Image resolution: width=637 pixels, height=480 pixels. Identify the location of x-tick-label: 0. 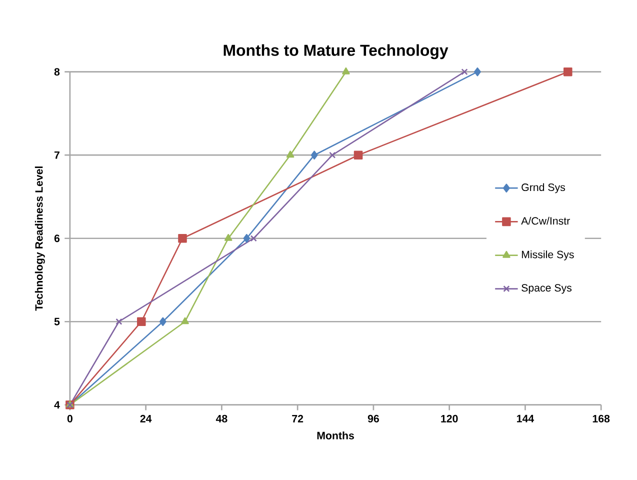
(69, 419).